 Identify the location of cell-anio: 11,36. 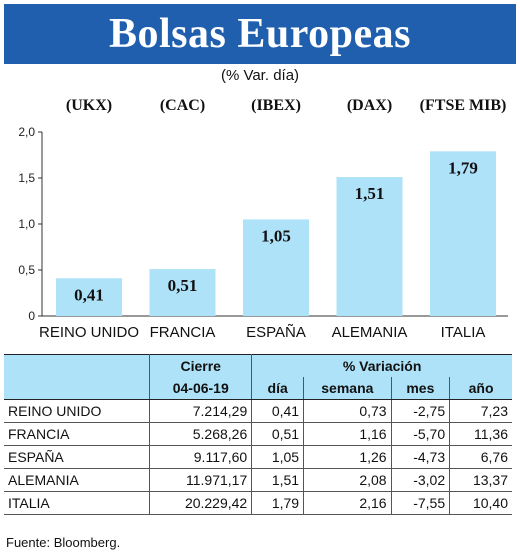
(480, 434).